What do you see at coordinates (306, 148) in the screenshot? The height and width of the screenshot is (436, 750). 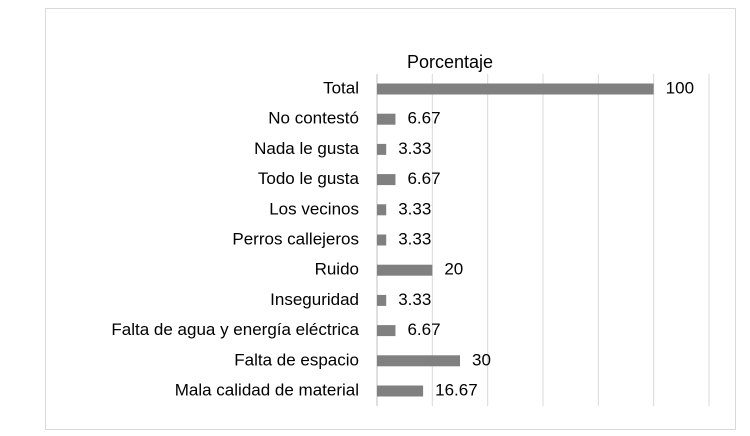 I see `category-label: Nada le gusta` at bounding box center [306, 148].